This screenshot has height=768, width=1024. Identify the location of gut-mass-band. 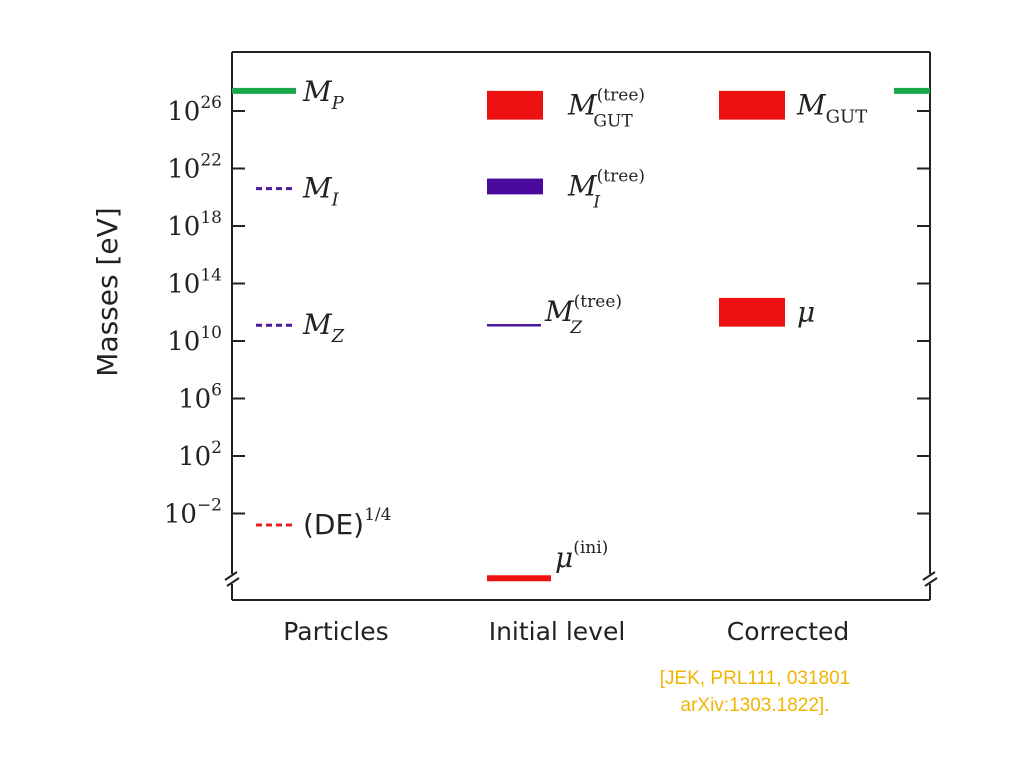
(752, 105).